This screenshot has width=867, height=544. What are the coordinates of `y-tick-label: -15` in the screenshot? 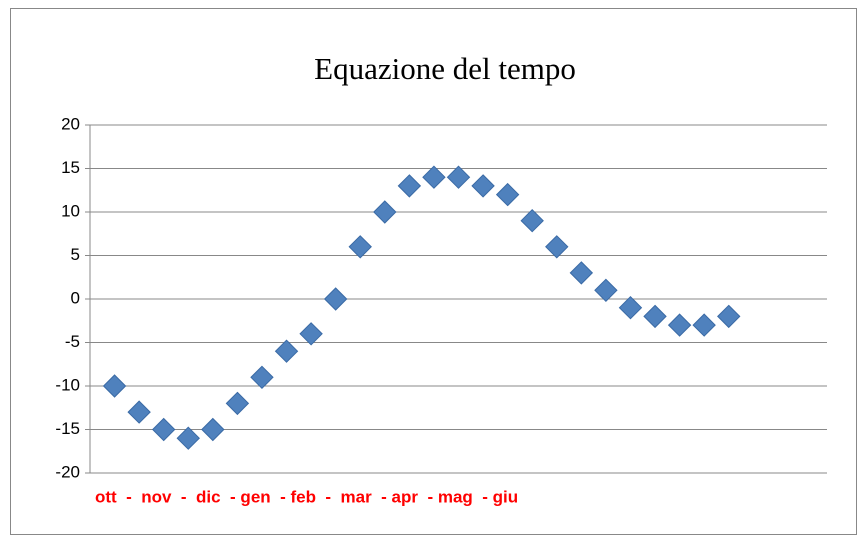 It's located at (67, 428).